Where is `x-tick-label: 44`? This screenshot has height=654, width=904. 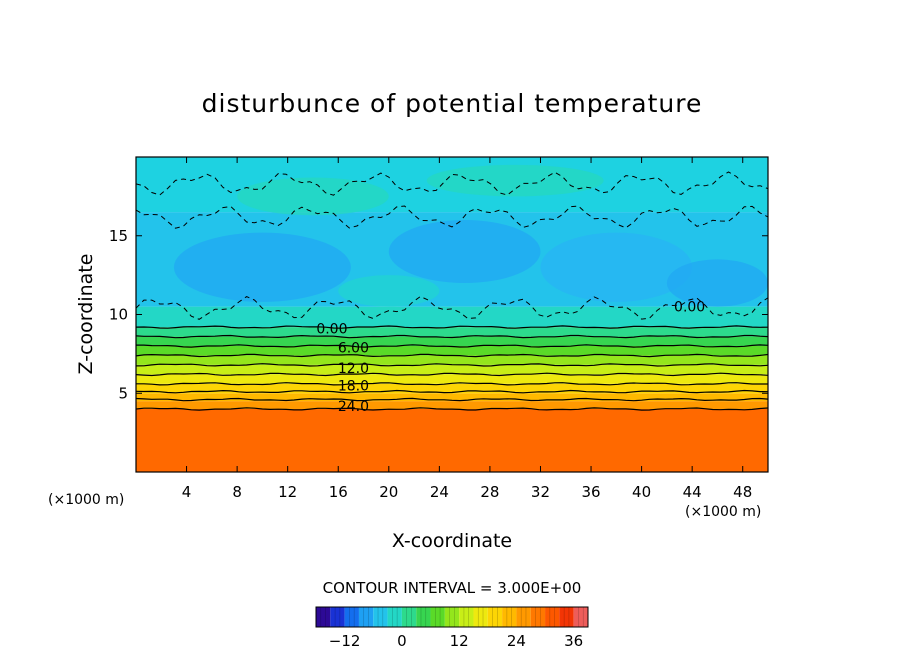
x-tick-label: 44 is located at coordinates (692, 492).